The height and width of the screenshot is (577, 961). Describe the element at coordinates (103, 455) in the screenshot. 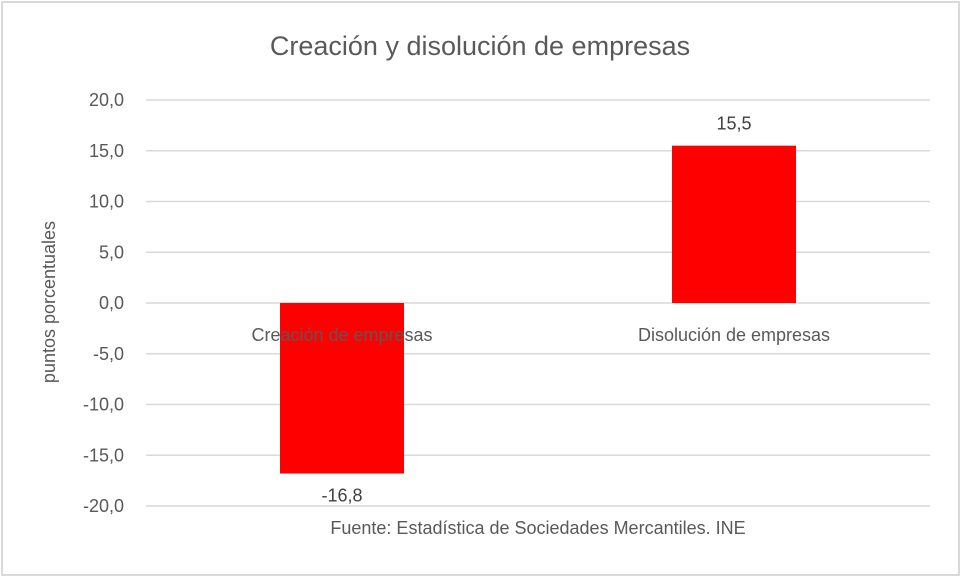

I see `y-tick-label: -15,0` at that location.